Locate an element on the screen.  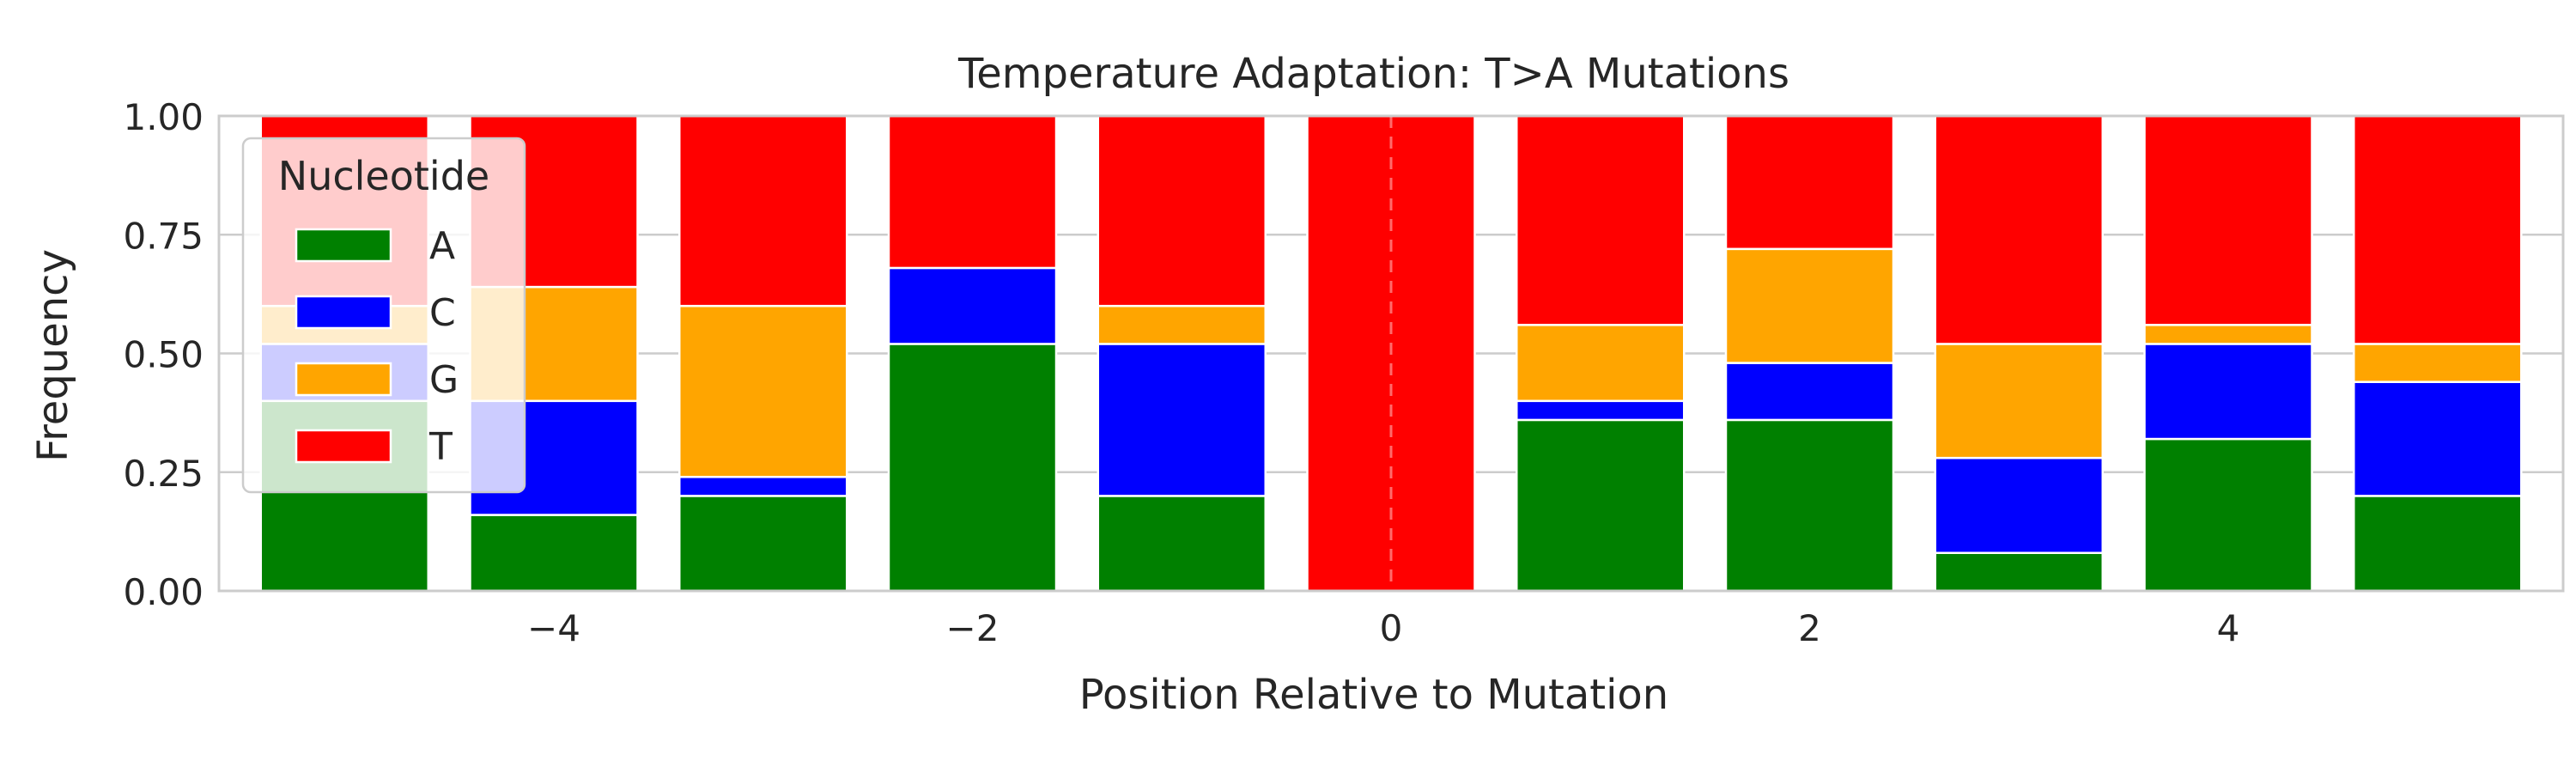
y-tick-label: 0.00 is located at coordinates (164, 592).